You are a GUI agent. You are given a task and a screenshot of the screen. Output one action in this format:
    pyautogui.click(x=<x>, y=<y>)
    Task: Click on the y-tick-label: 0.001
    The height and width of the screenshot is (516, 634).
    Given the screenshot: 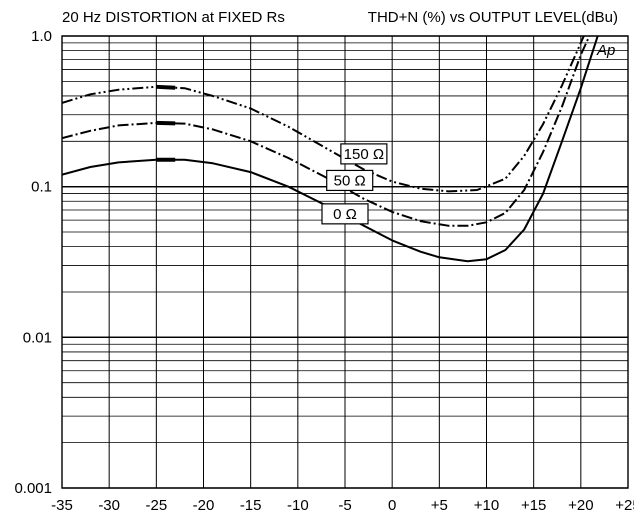 What is the action you would take?
    pyautogui.click(x=33, y=488)
    